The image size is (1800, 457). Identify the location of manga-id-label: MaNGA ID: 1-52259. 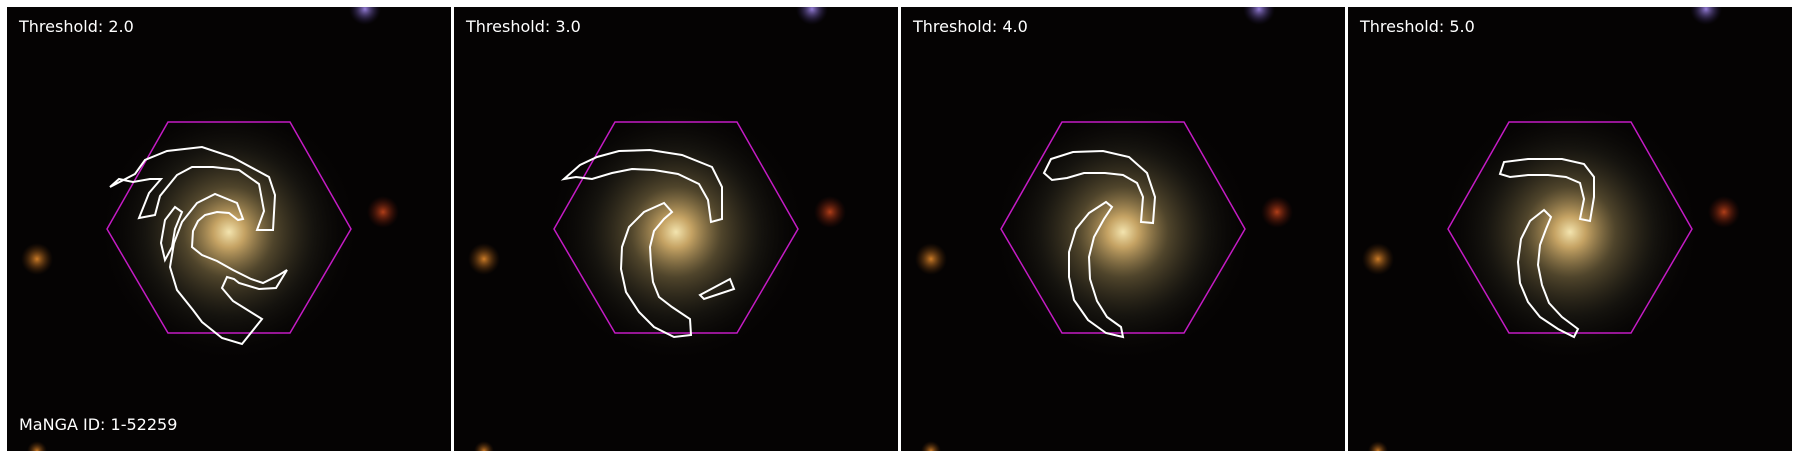
(98, 424).